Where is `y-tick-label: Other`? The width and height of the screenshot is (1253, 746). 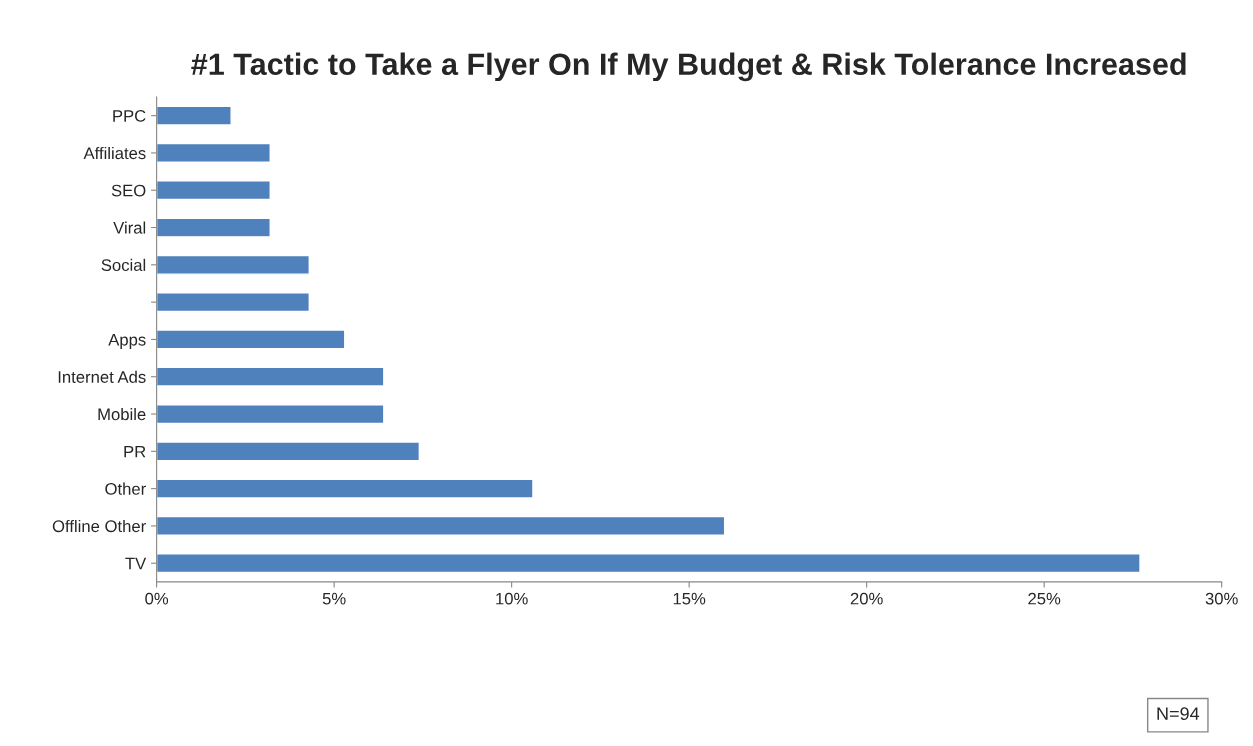
y-tick-label: Other is located at coordinates (125, 488).